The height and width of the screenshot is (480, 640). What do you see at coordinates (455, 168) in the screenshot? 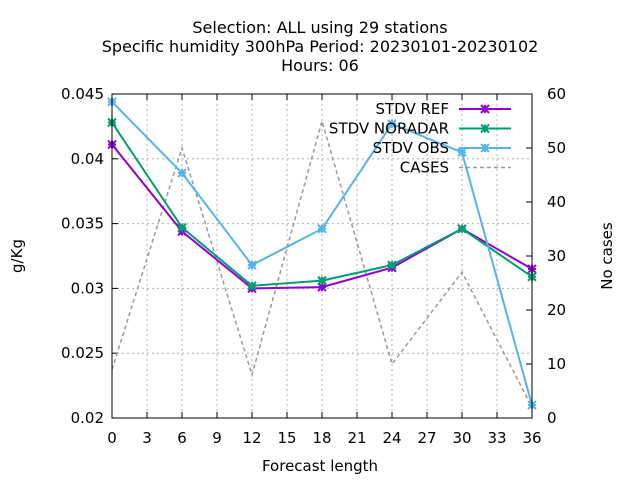
I see `legend-item-cases: CASES` at bounding box center [455, 168].